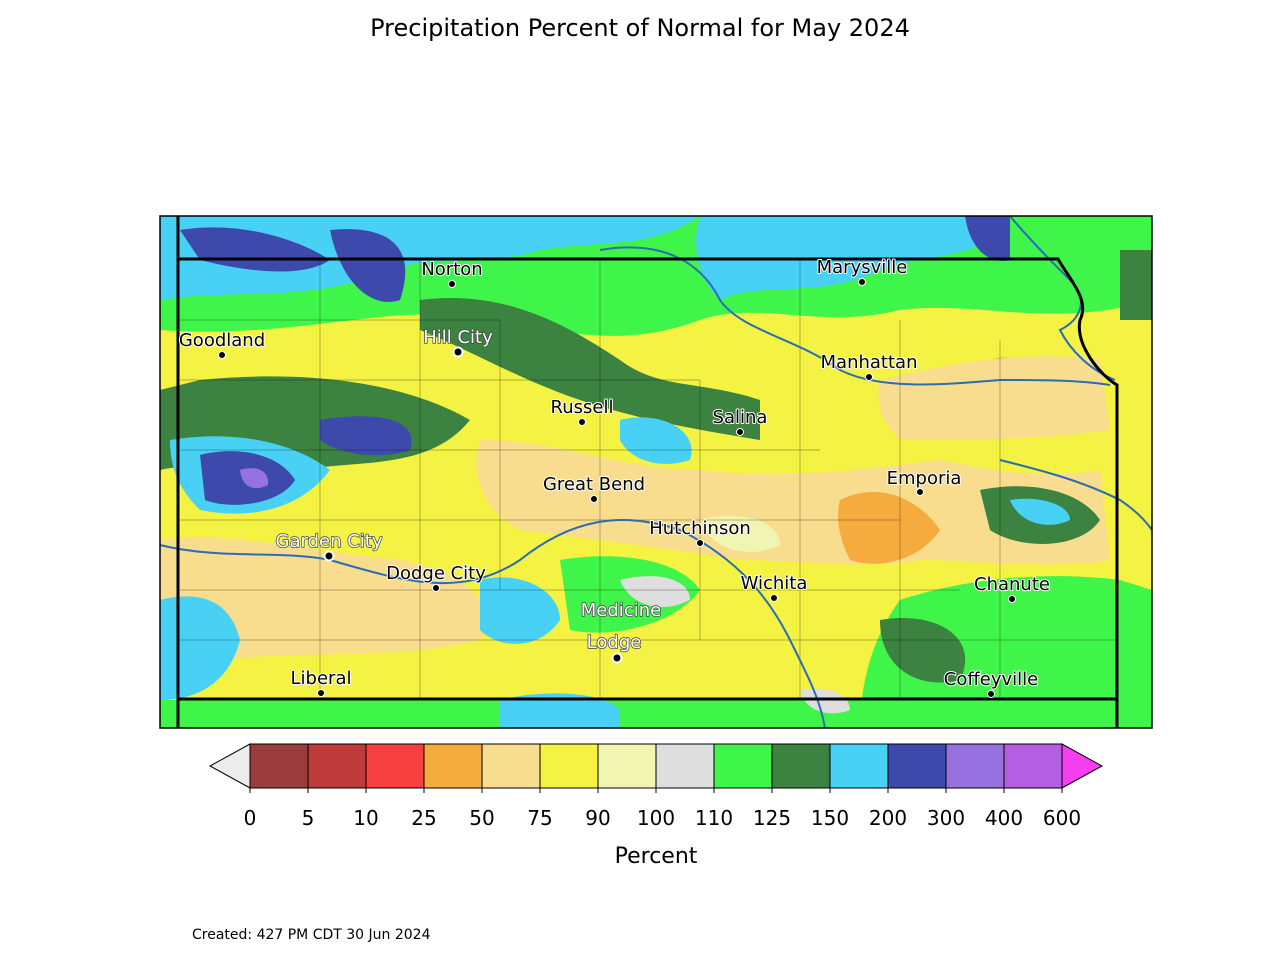  What do you see at coordinates (1136, 285) in the screenshot?
I see `region-dark-green-ne` at bounding box center [1136, 285].